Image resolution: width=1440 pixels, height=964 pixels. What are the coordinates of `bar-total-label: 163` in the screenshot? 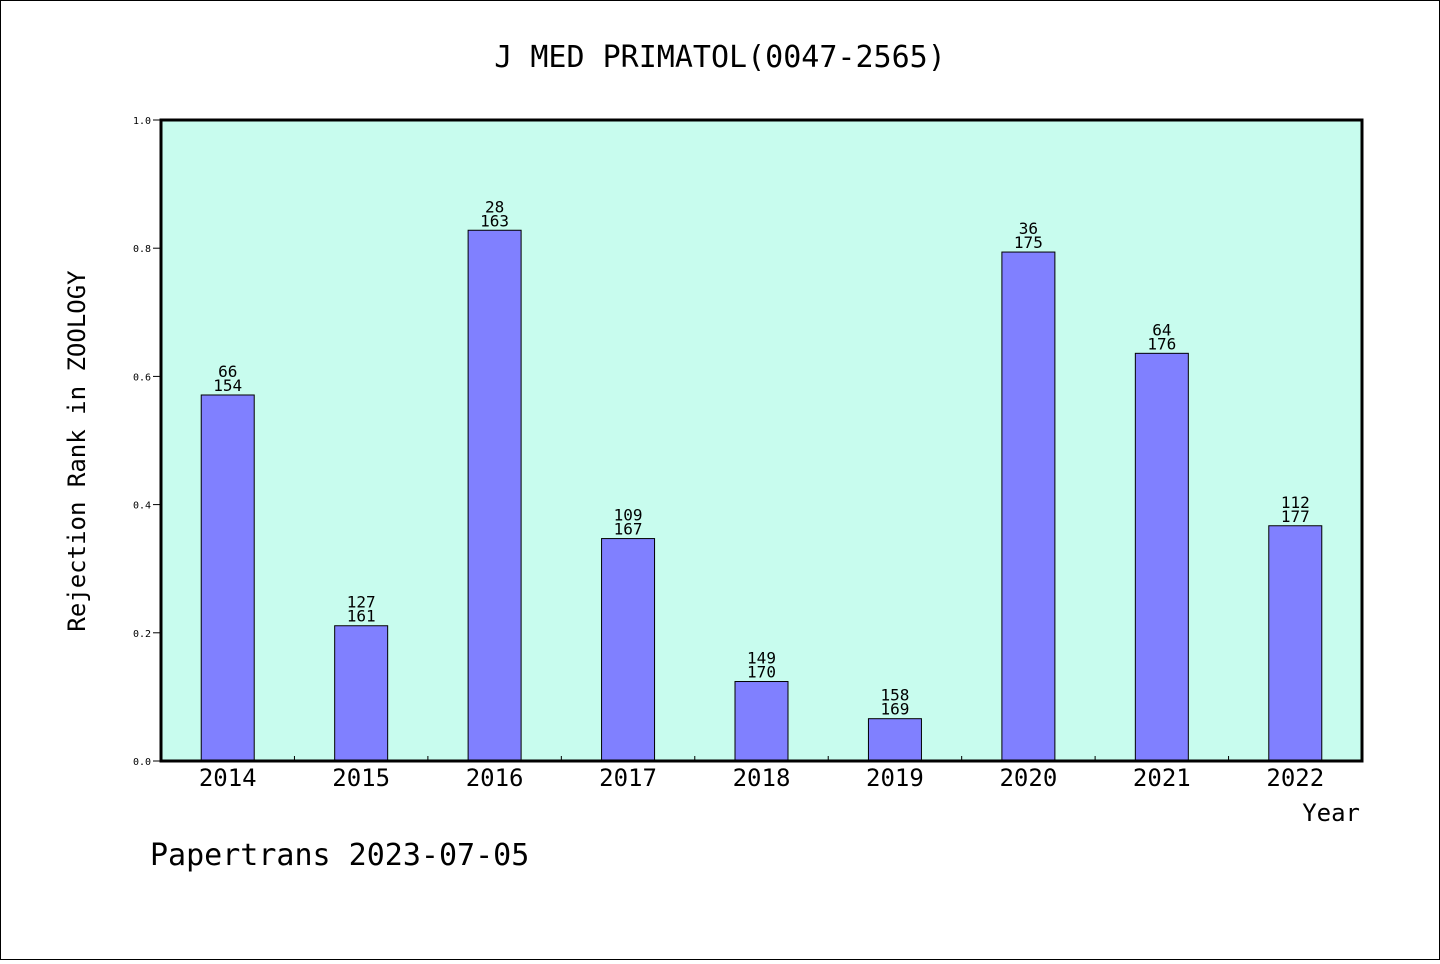 It's located at (494, 220).